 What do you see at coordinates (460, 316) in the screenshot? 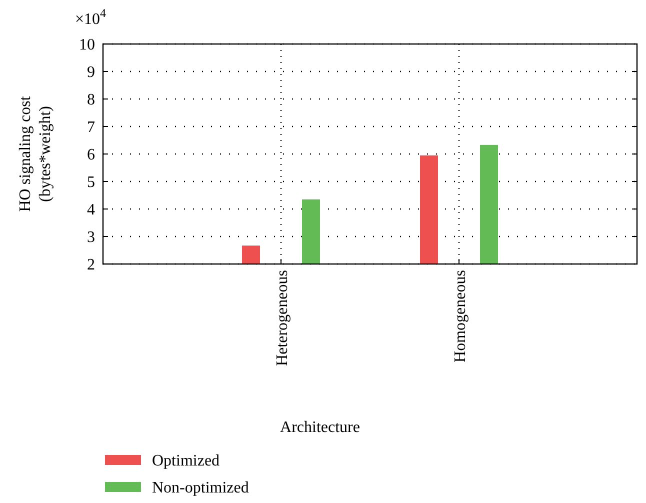
I see `x-tick-label: Homogeneous` at bounding box center [460, 316].